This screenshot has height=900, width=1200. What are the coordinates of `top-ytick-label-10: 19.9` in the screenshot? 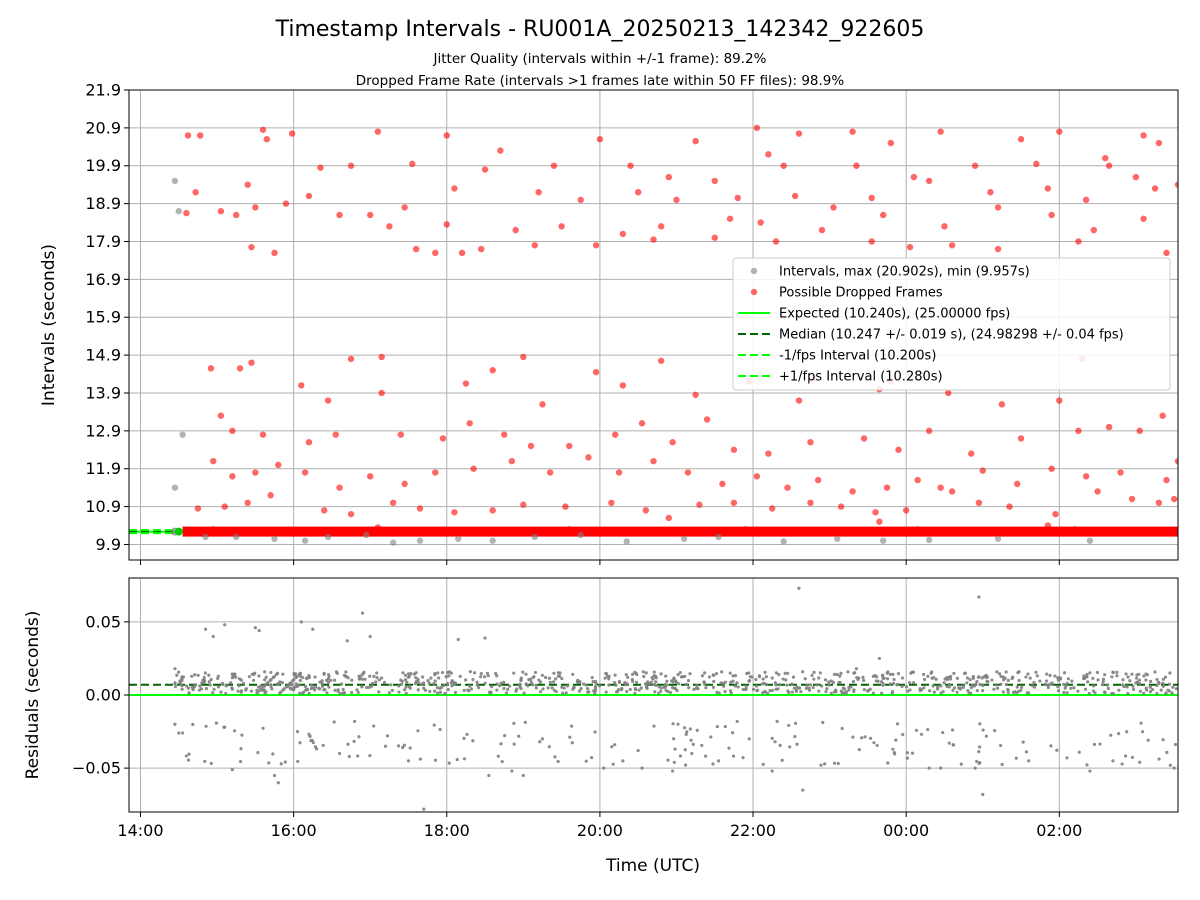 It's located at (103, 165).